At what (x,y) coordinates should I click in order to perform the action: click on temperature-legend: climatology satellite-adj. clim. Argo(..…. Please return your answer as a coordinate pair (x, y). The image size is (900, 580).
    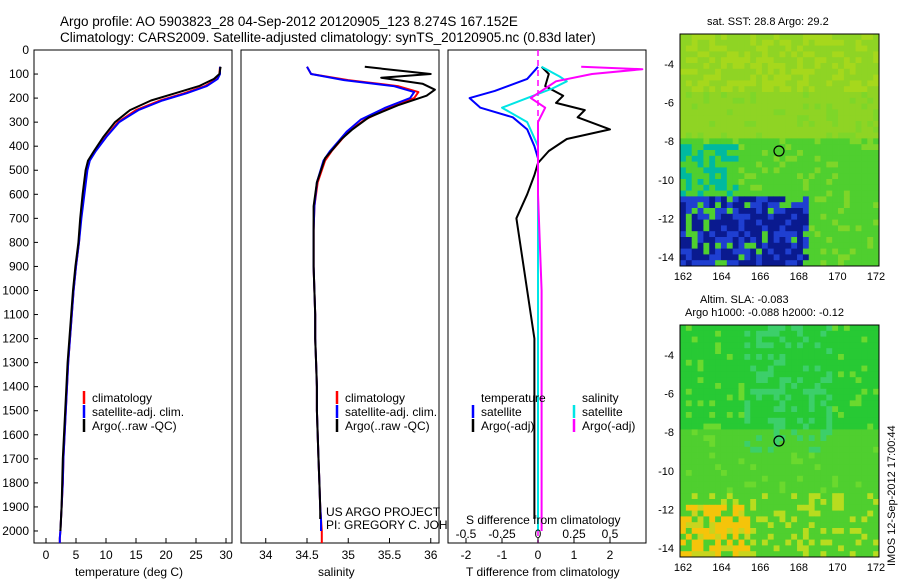
    Looking at the image, I should click on (133, 412).